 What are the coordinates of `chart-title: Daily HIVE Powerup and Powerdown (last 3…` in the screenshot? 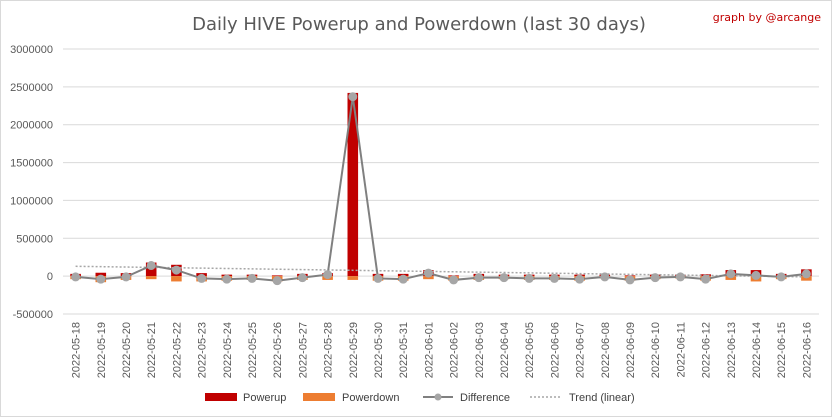 It's located at (419, 24).